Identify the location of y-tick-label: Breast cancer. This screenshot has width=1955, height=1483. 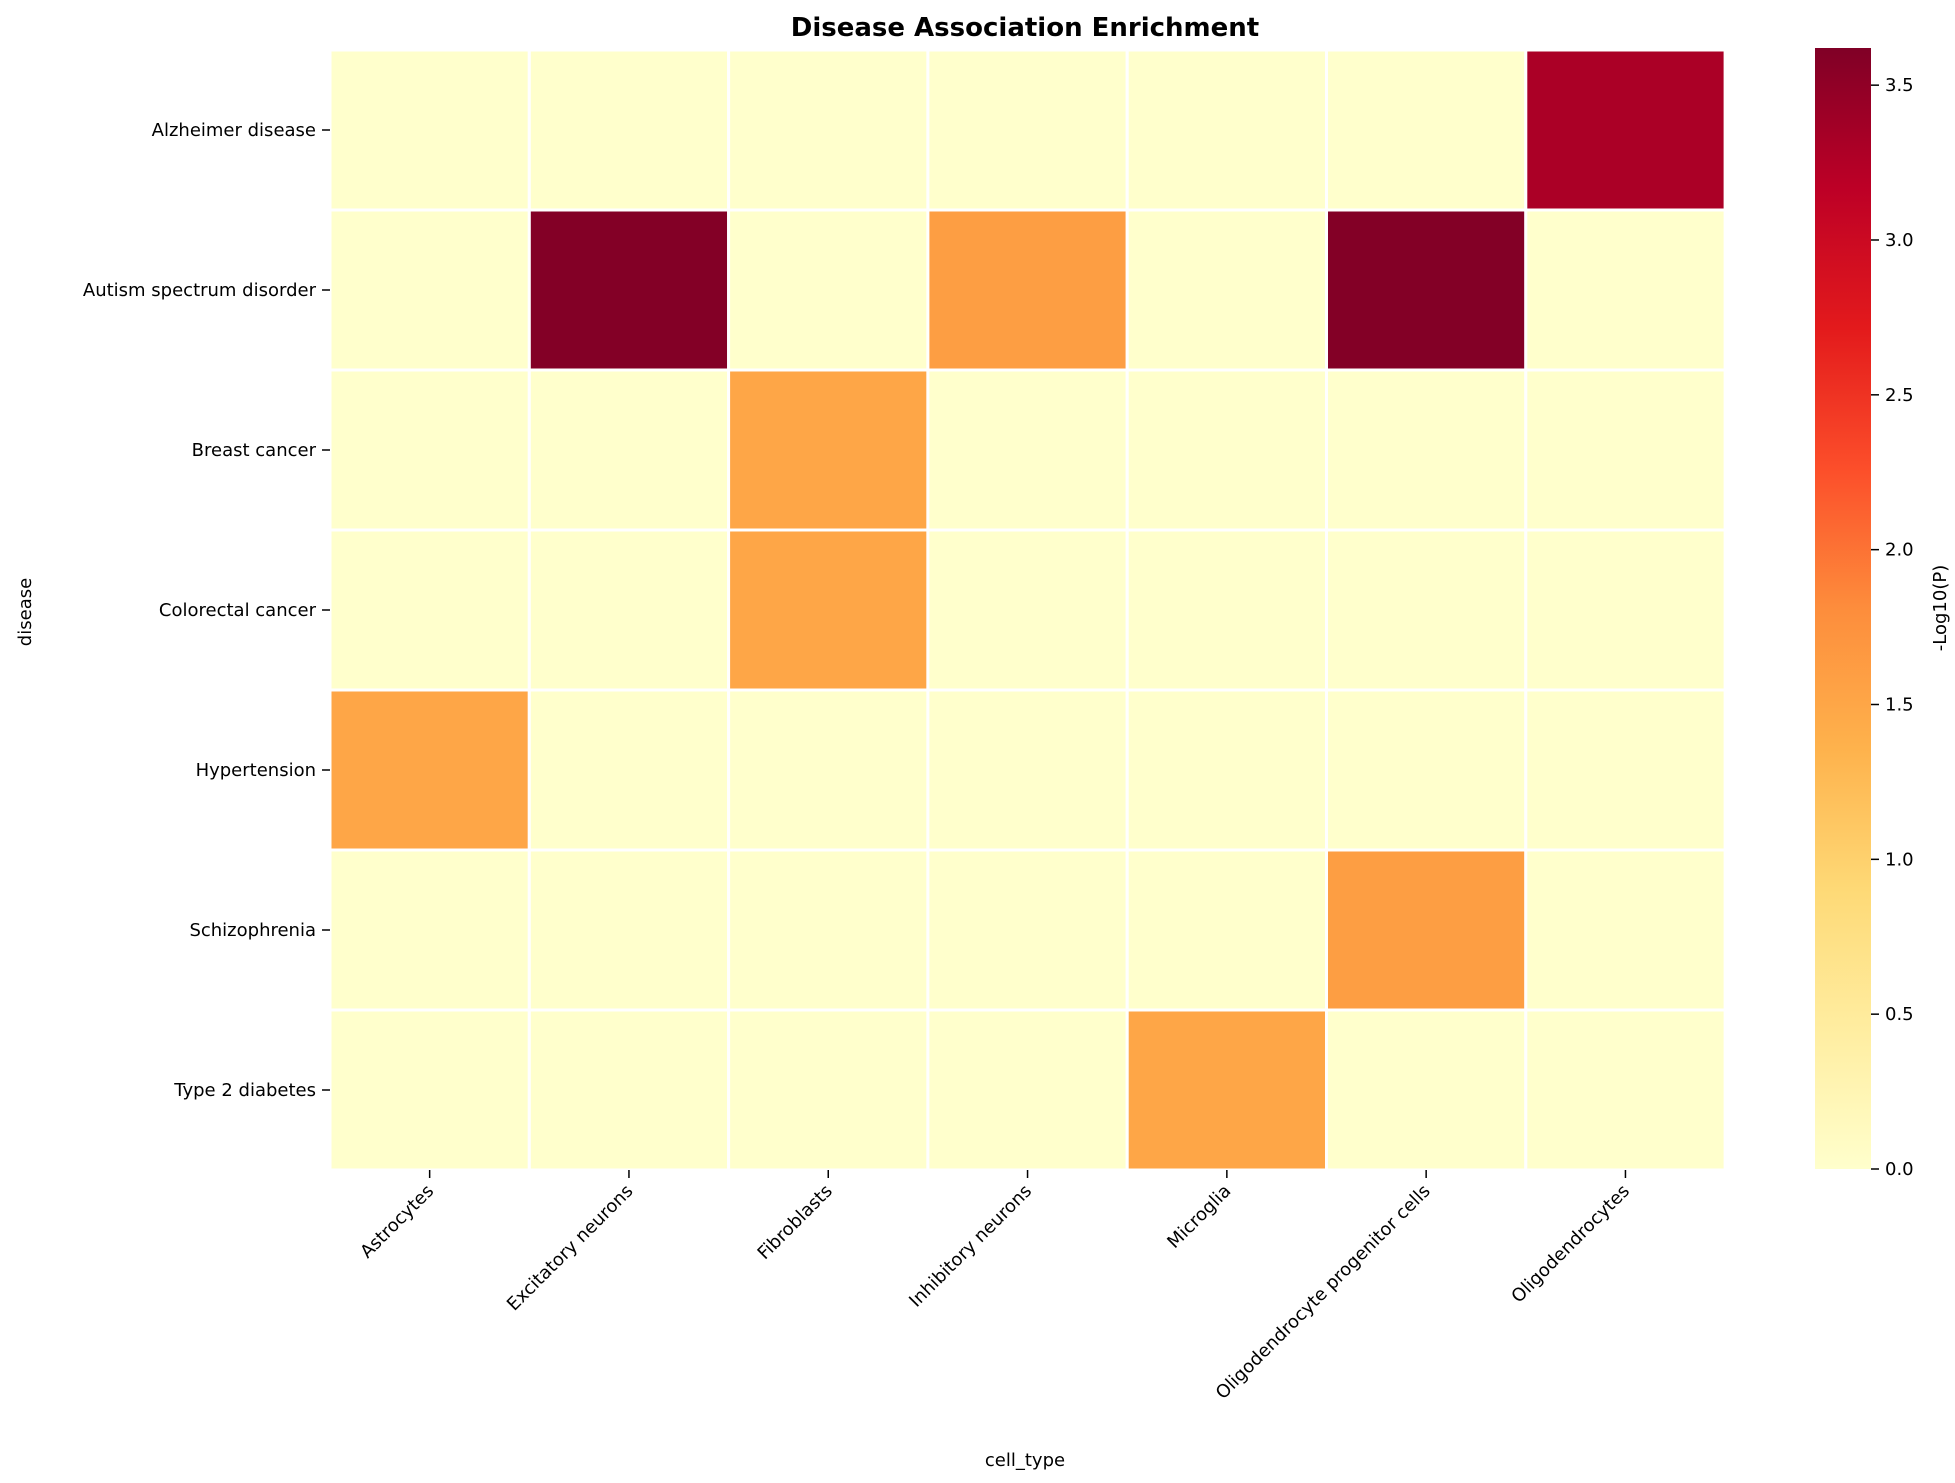
(254, 450).